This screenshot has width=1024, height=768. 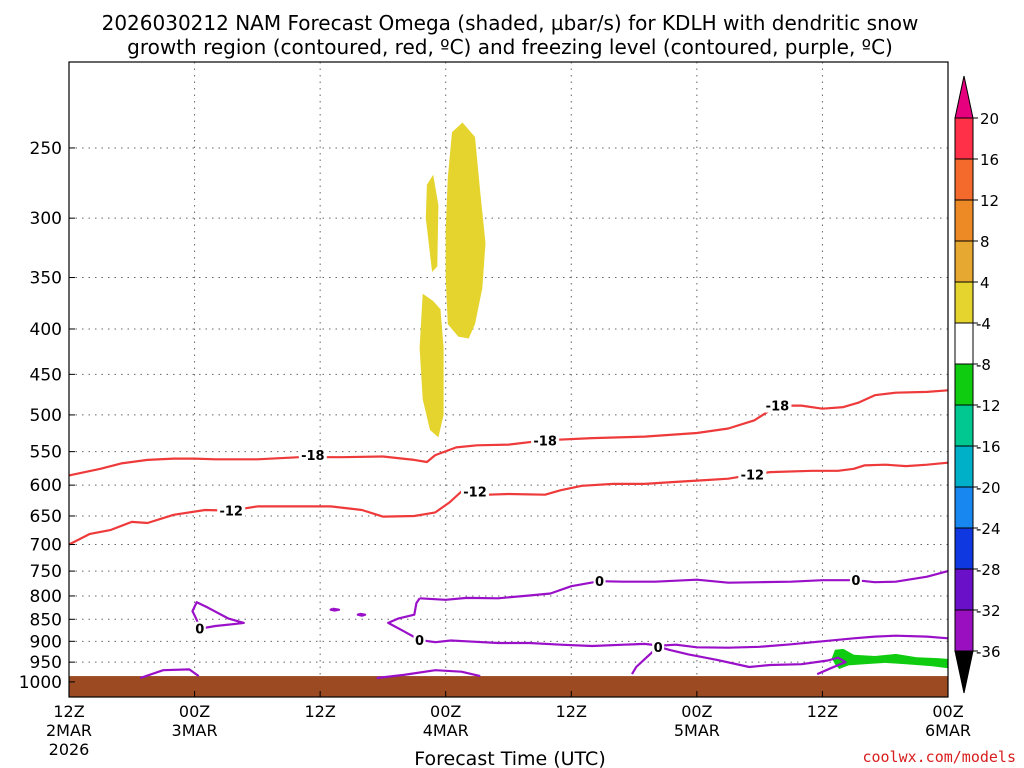 I want to click on colorbar-label-0: 20, so click(x=989, y=119).